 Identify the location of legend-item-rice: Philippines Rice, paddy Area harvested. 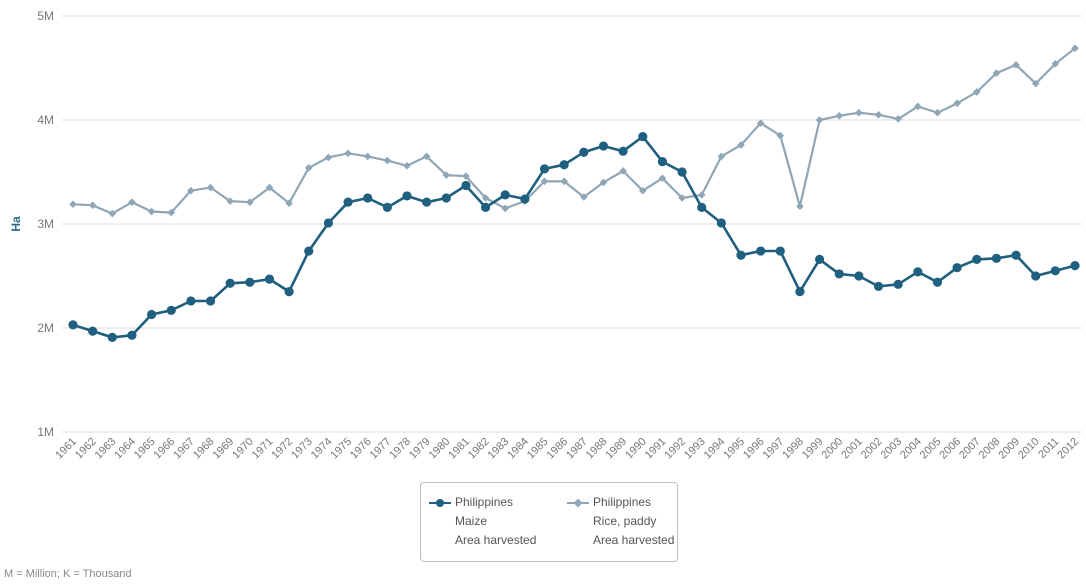
(620, 521).